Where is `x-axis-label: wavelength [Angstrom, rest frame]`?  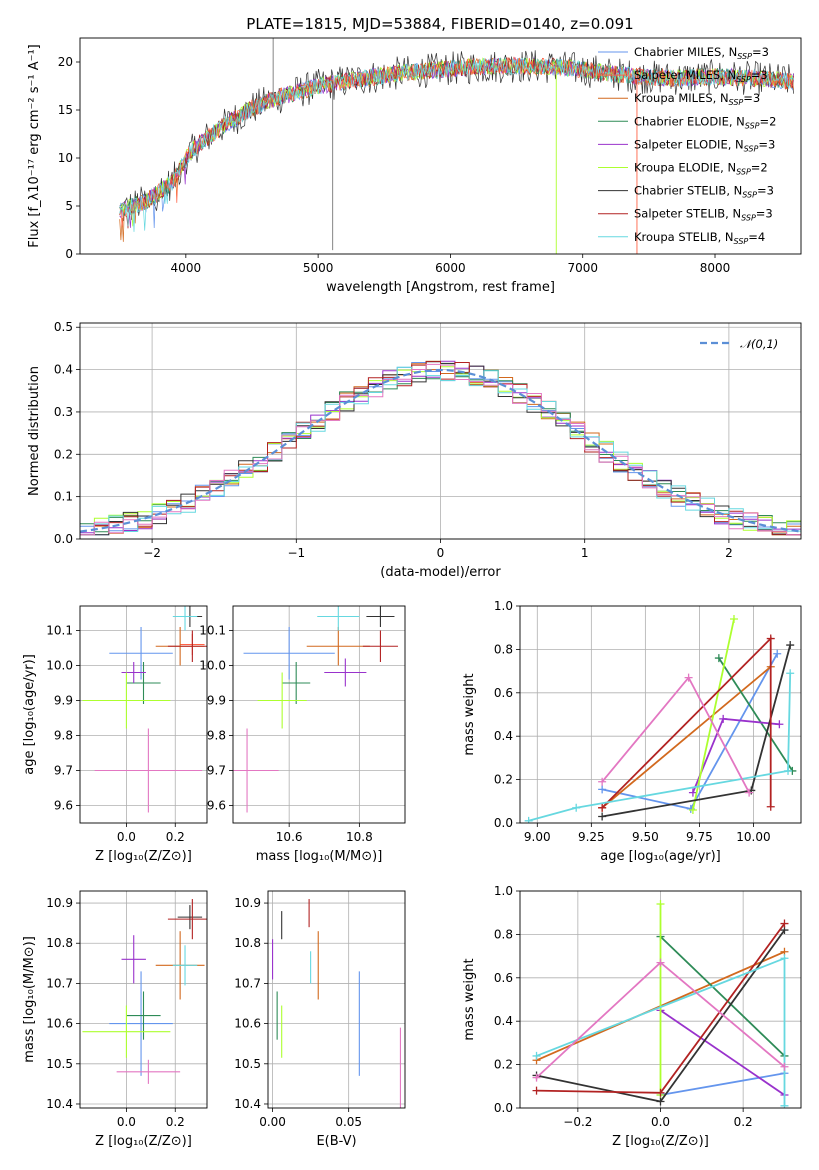 x-axis-label: wavelength [Angstrom, rest frame] is located at coordinates (440, 287).